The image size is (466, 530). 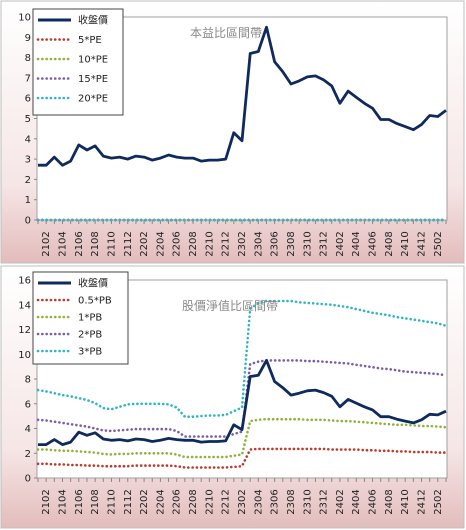 I want to click on series-line-0.5*PB, so click(x=242, y=458).